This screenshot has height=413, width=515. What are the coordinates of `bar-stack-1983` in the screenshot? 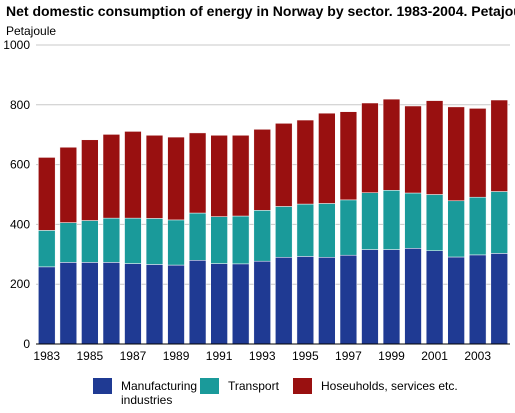 It's located at (47, 251).